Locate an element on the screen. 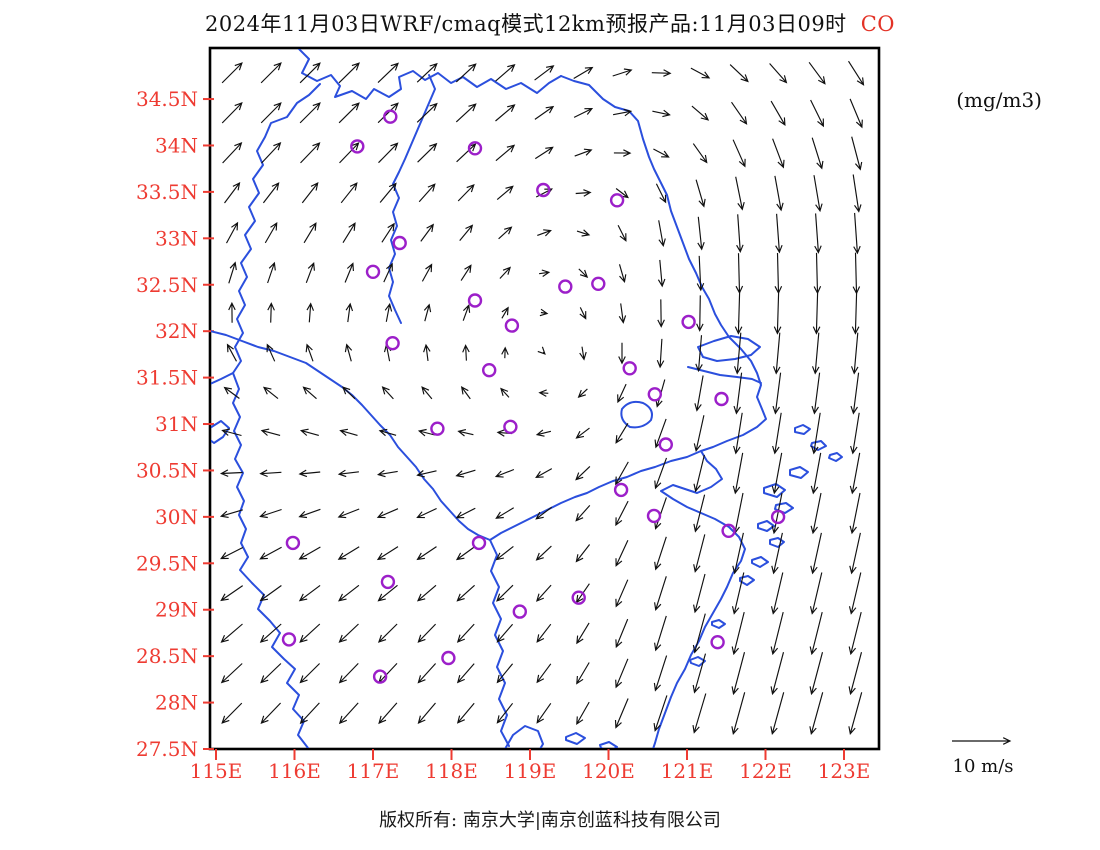 The width and height of the screenshot is (1100, 850). latitude-tick-label: 30N is located at coordinates (176, 517).